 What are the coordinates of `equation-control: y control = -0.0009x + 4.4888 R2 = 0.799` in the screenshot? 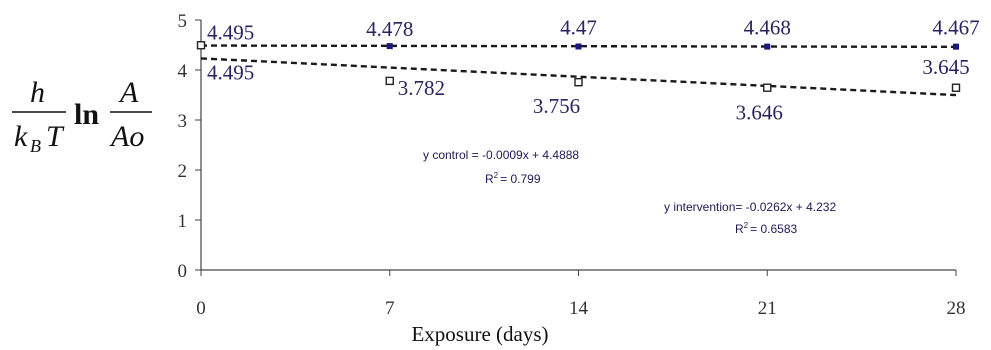 It's located at (501, 167).